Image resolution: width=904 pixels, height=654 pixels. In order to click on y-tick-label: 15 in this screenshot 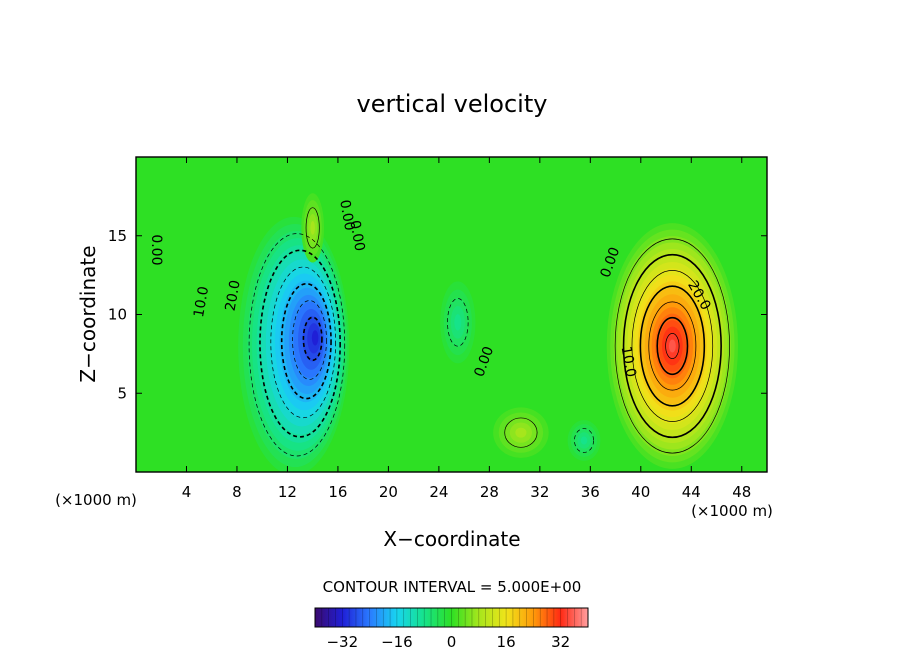, I will do `click(117, 236)`.